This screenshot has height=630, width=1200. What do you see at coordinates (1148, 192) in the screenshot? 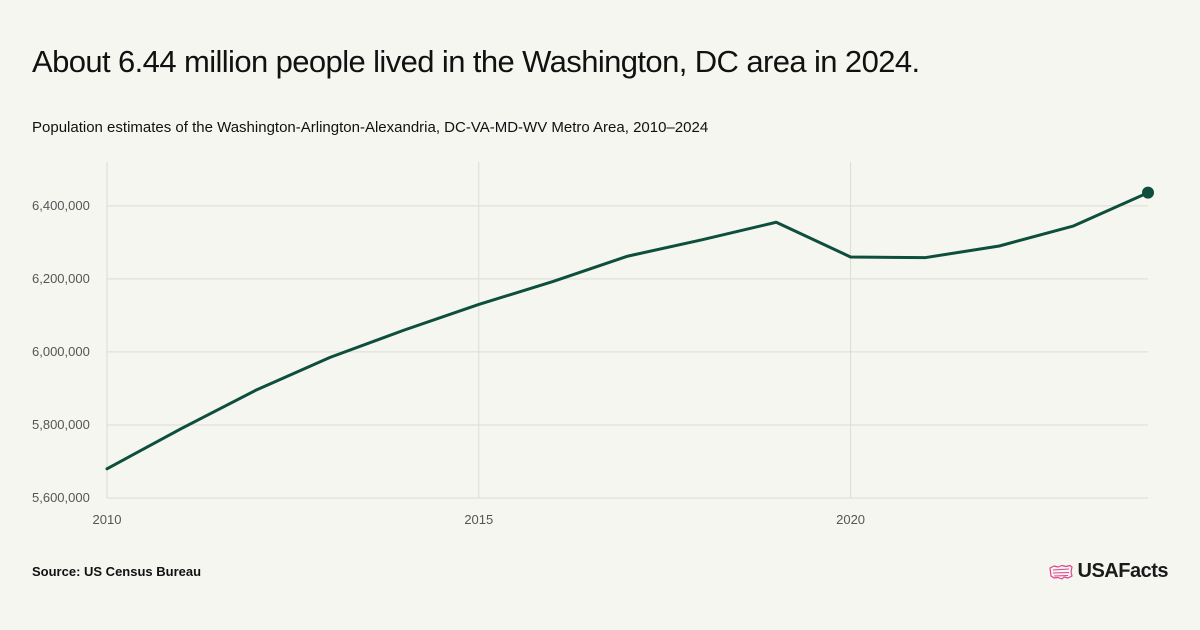
I see `last-data-point` at bounding box center [1148, 192].